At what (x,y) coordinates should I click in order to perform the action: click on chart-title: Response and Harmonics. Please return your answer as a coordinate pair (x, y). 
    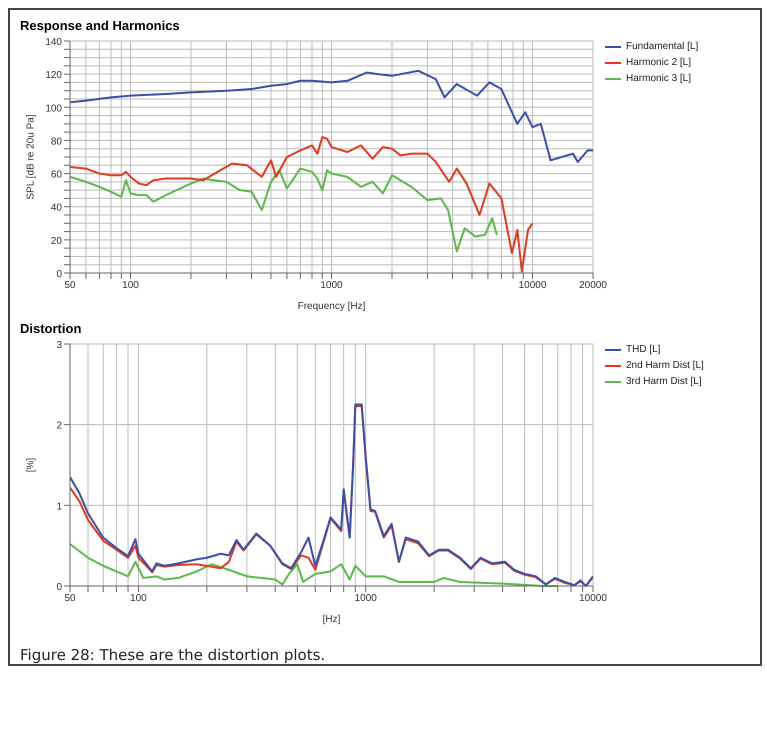
    Looking at the image, I should click on (100, 25).